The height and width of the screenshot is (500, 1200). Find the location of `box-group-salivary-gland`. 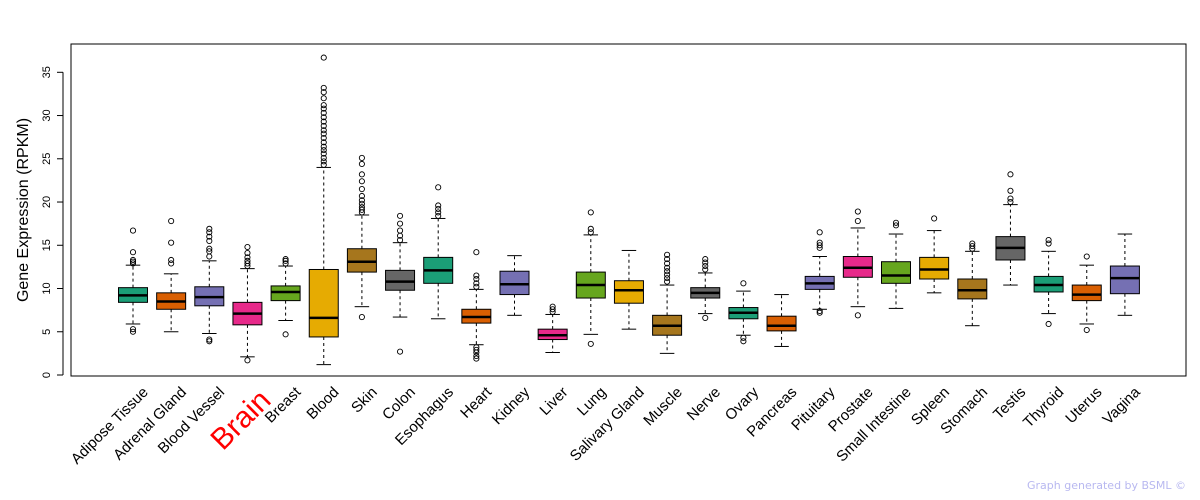

box-group-salivary-gland is located at coordinates (628, 289).